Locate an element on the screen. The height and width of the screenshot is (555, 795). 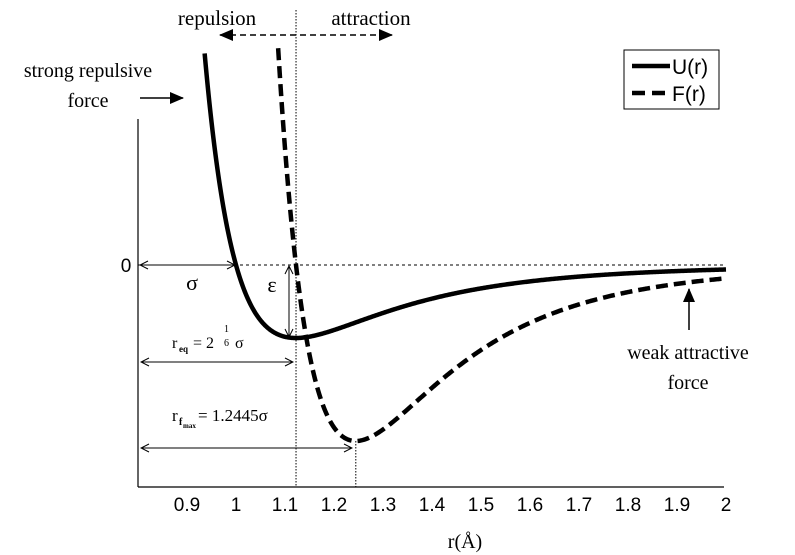
sigma-label: σ is located at coordinates (192, 282).